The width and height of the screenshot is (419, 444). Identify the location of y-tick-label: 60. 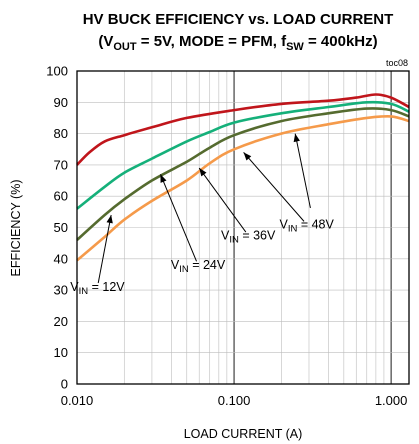
(61, 196).